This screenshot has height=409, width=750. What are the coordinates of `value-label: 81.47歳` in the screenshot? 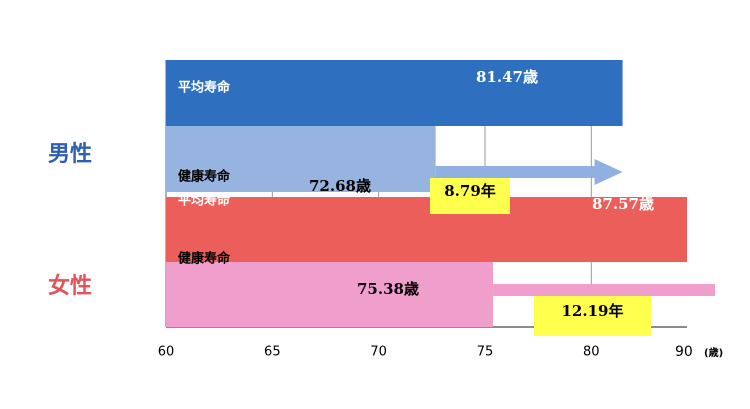 It's located at (507, 77).